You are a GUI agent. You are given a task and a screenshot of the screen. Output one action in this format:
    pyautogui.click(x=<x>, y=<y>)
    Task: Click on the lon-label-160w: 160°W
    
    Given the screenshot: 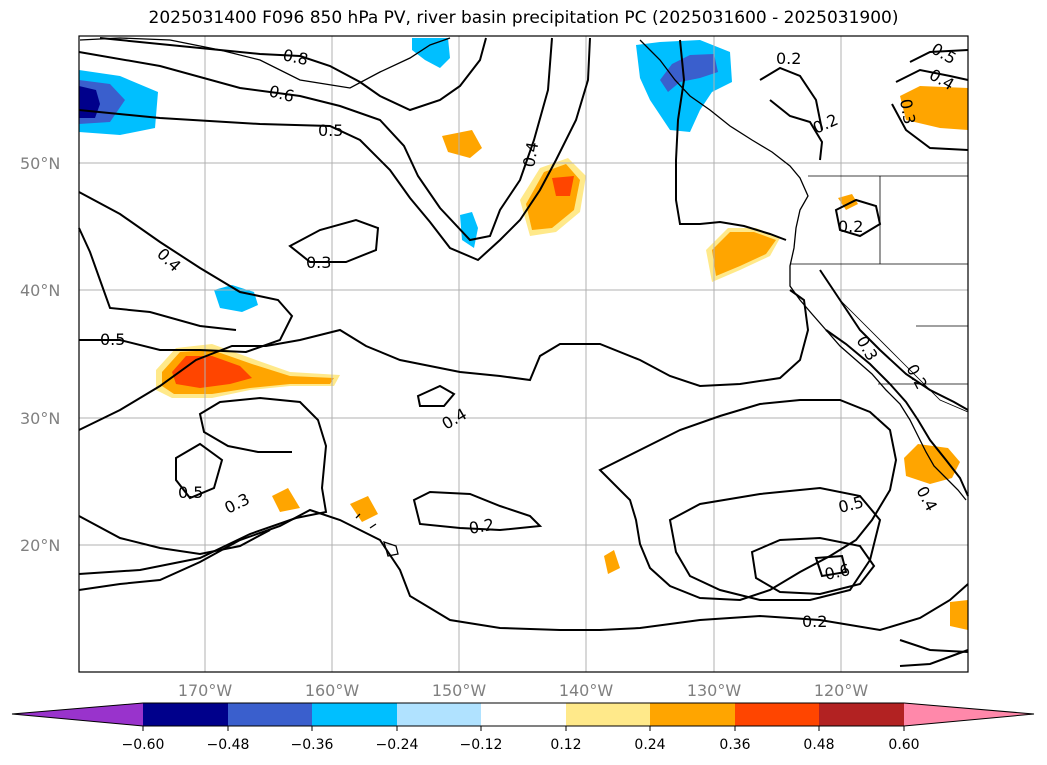 What is the action you would take?
    pyautogui.click(x=332, y=690)
    